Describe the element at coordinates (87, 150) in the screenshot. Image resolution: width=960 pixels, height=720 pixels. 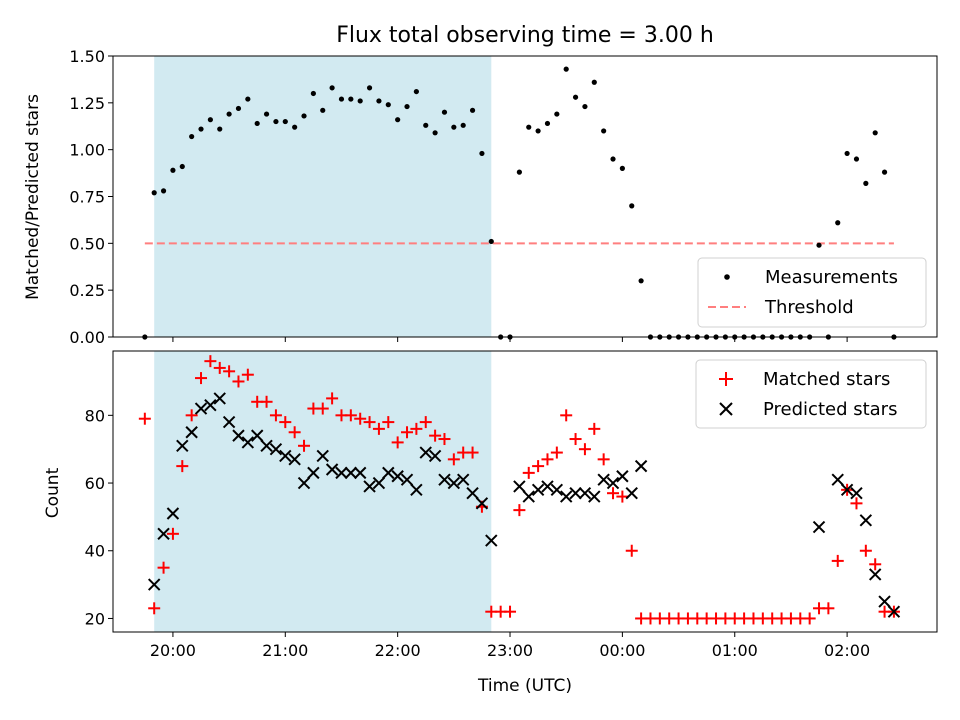
I see `y-tick-label: 1.00` at that location.